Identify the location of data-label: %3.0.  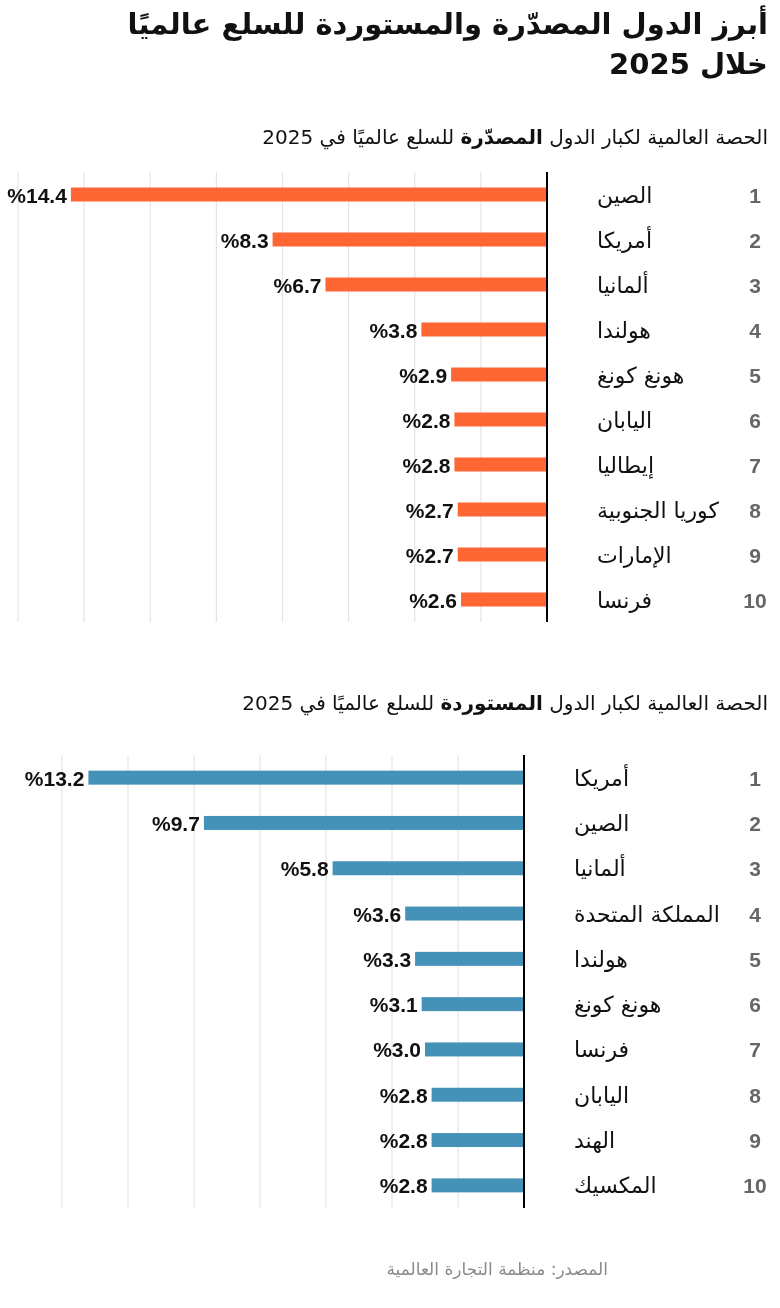
(397, 1050).